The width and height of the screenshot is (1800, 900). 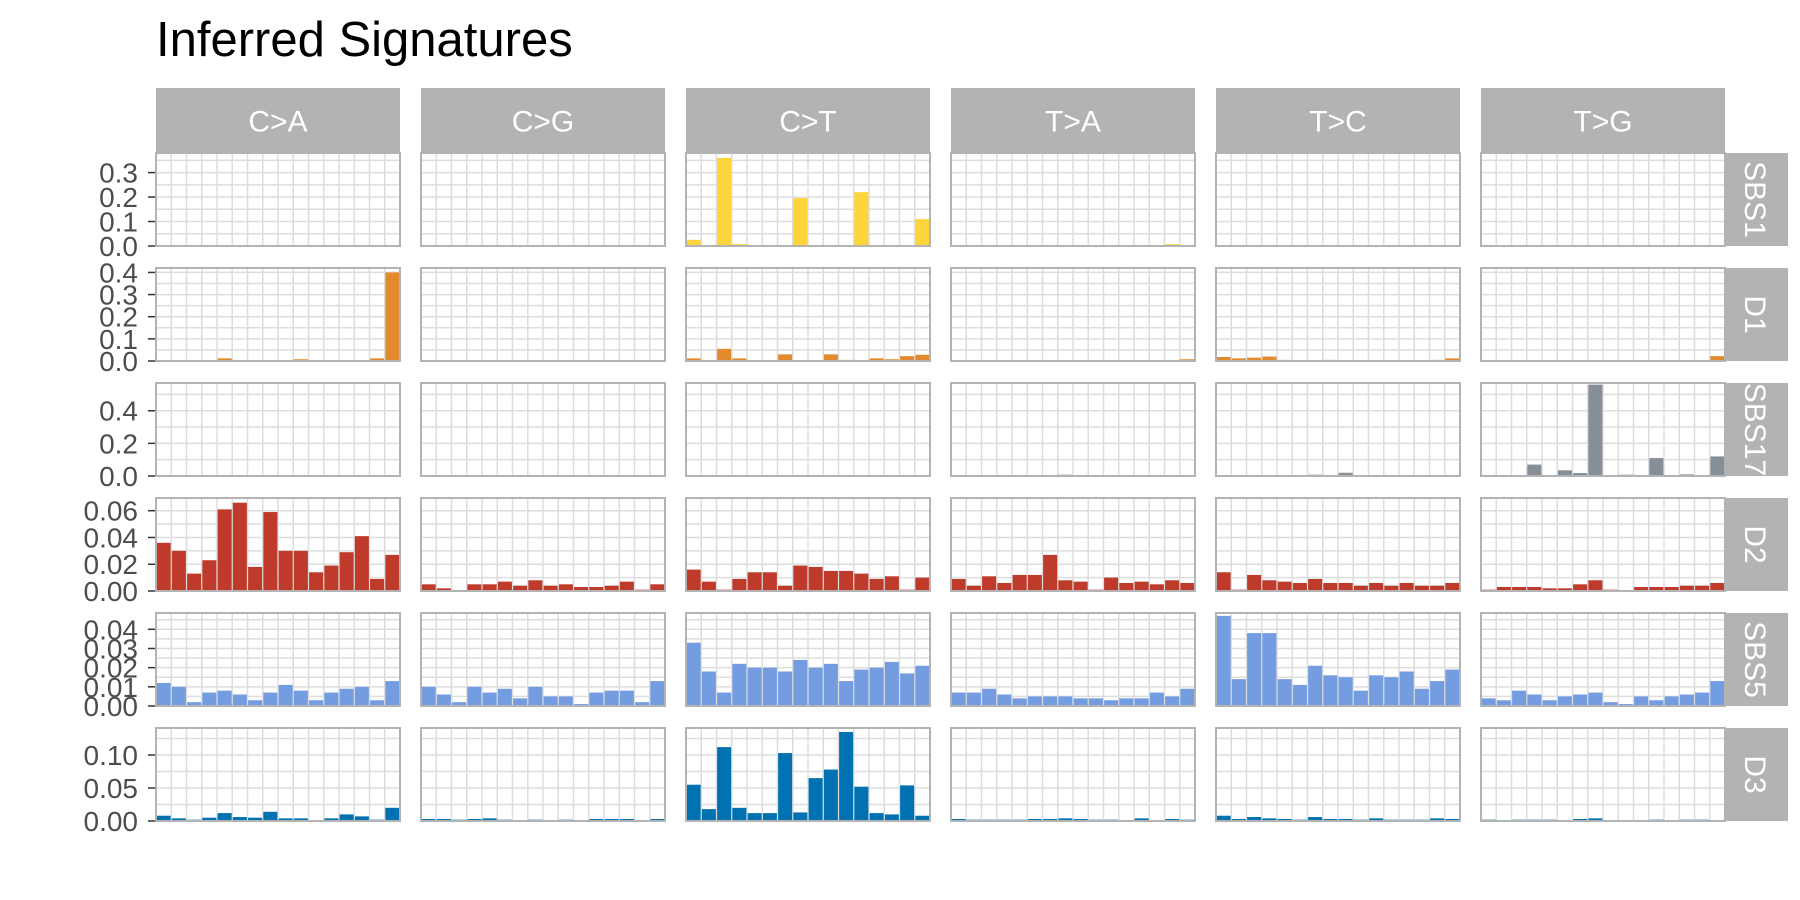 I want to click on y-tick-label: 0.05, so click(x=111, y=788).